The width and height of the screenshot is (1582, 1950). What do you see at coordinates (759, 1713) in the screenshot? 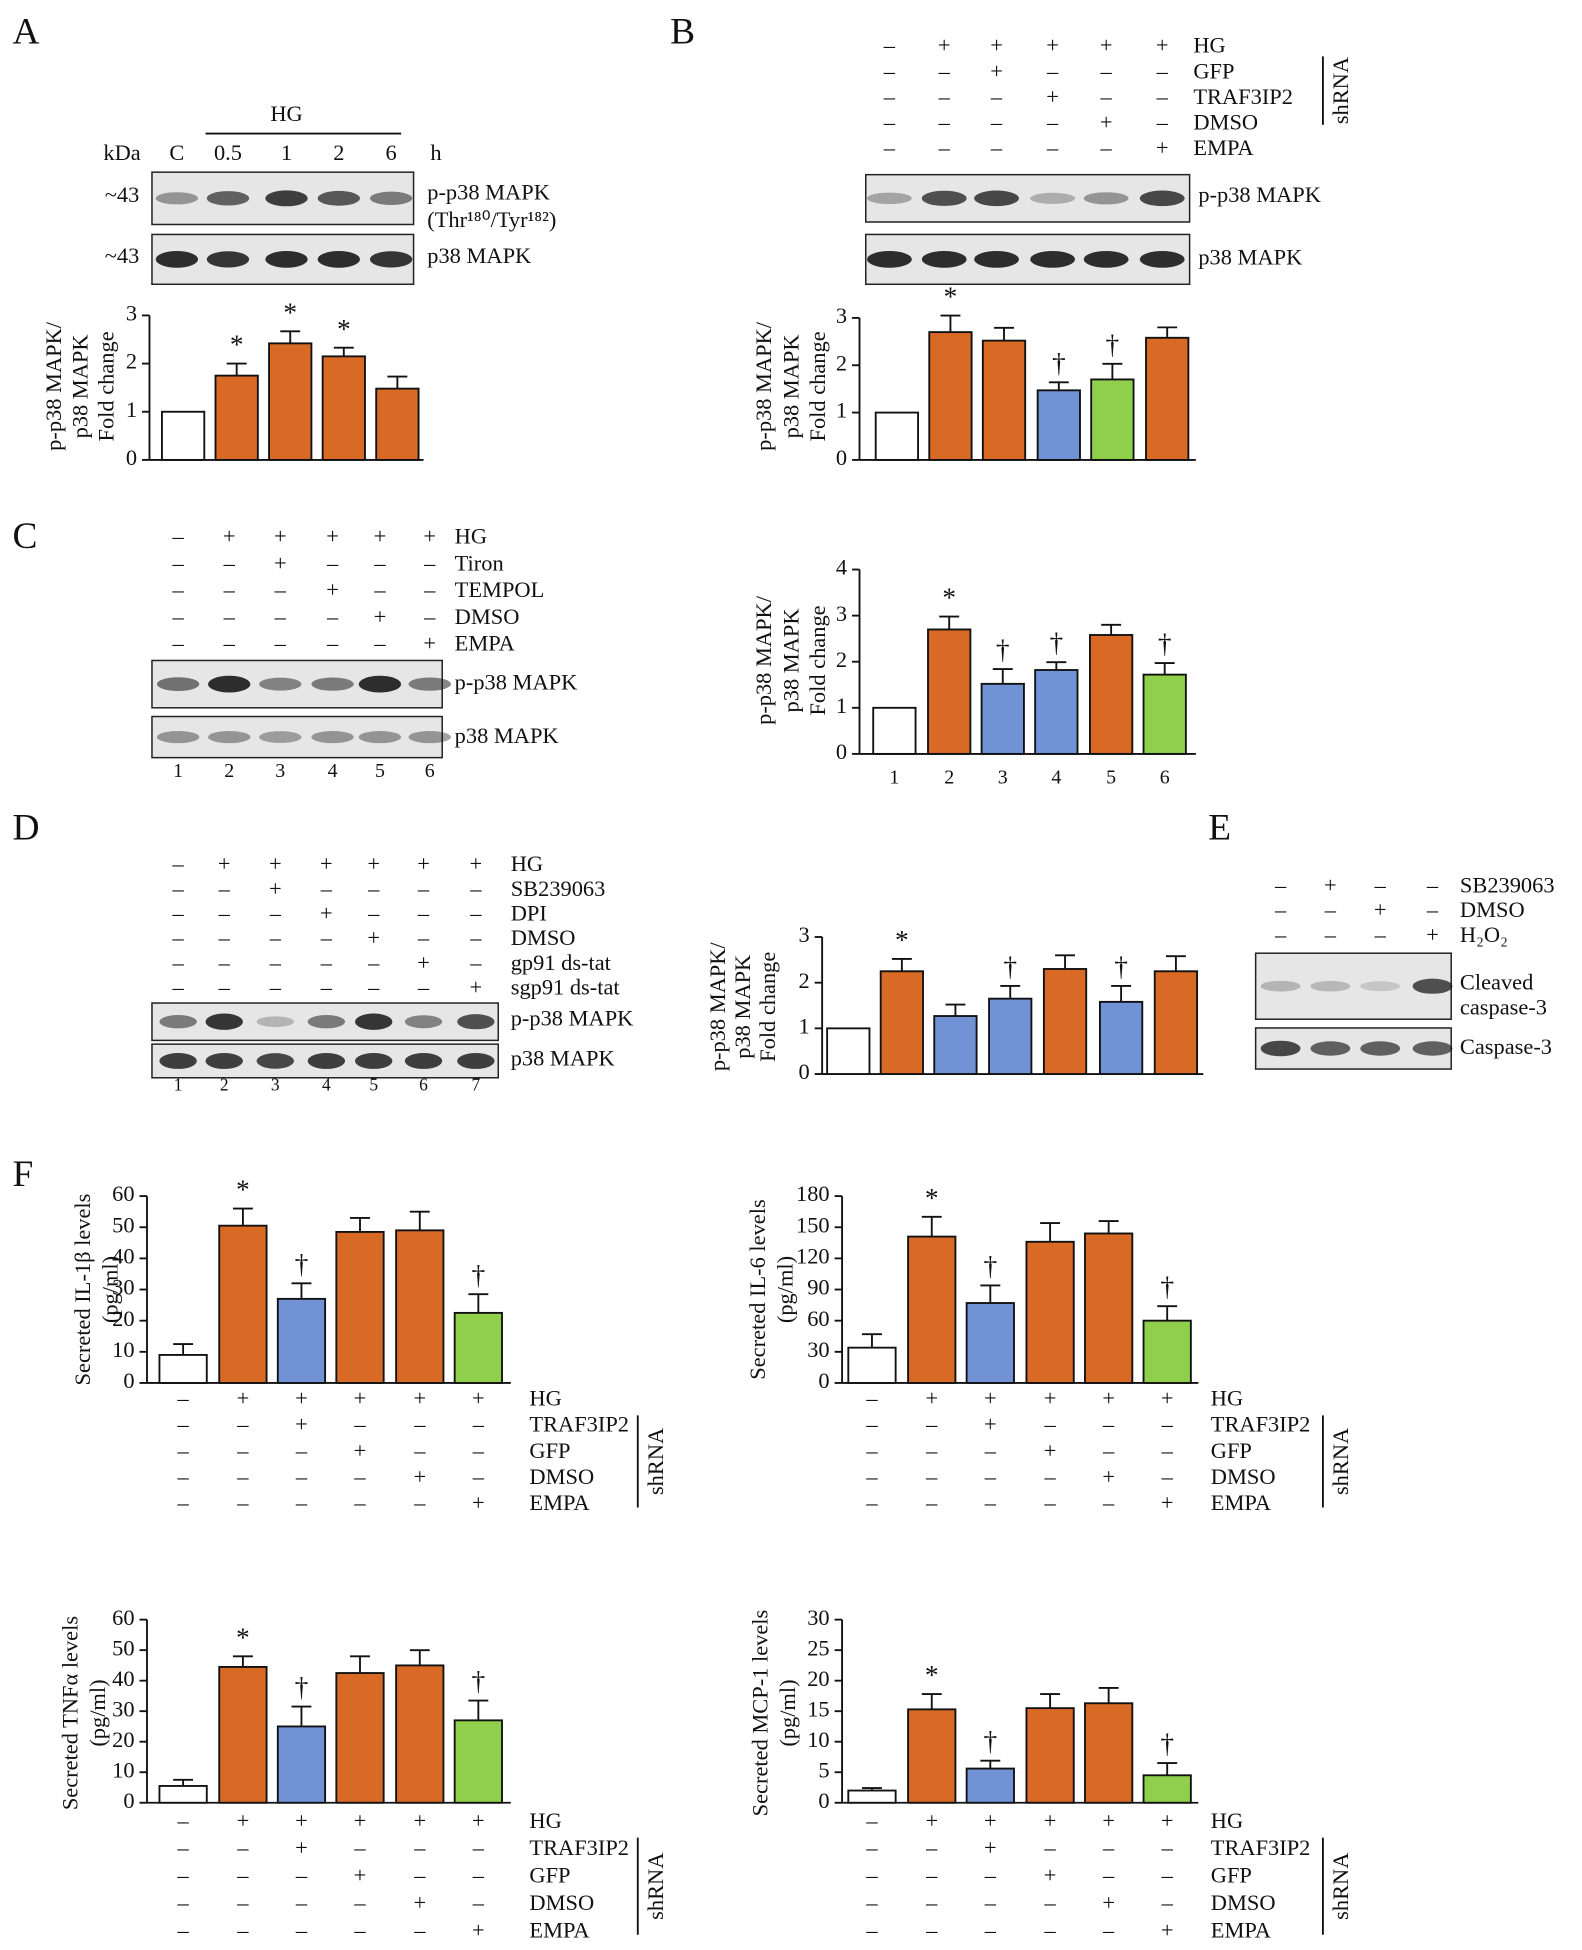
I see `y-axis-label: Secreted MCP-1 levels` at bounding box center [759, 1713].